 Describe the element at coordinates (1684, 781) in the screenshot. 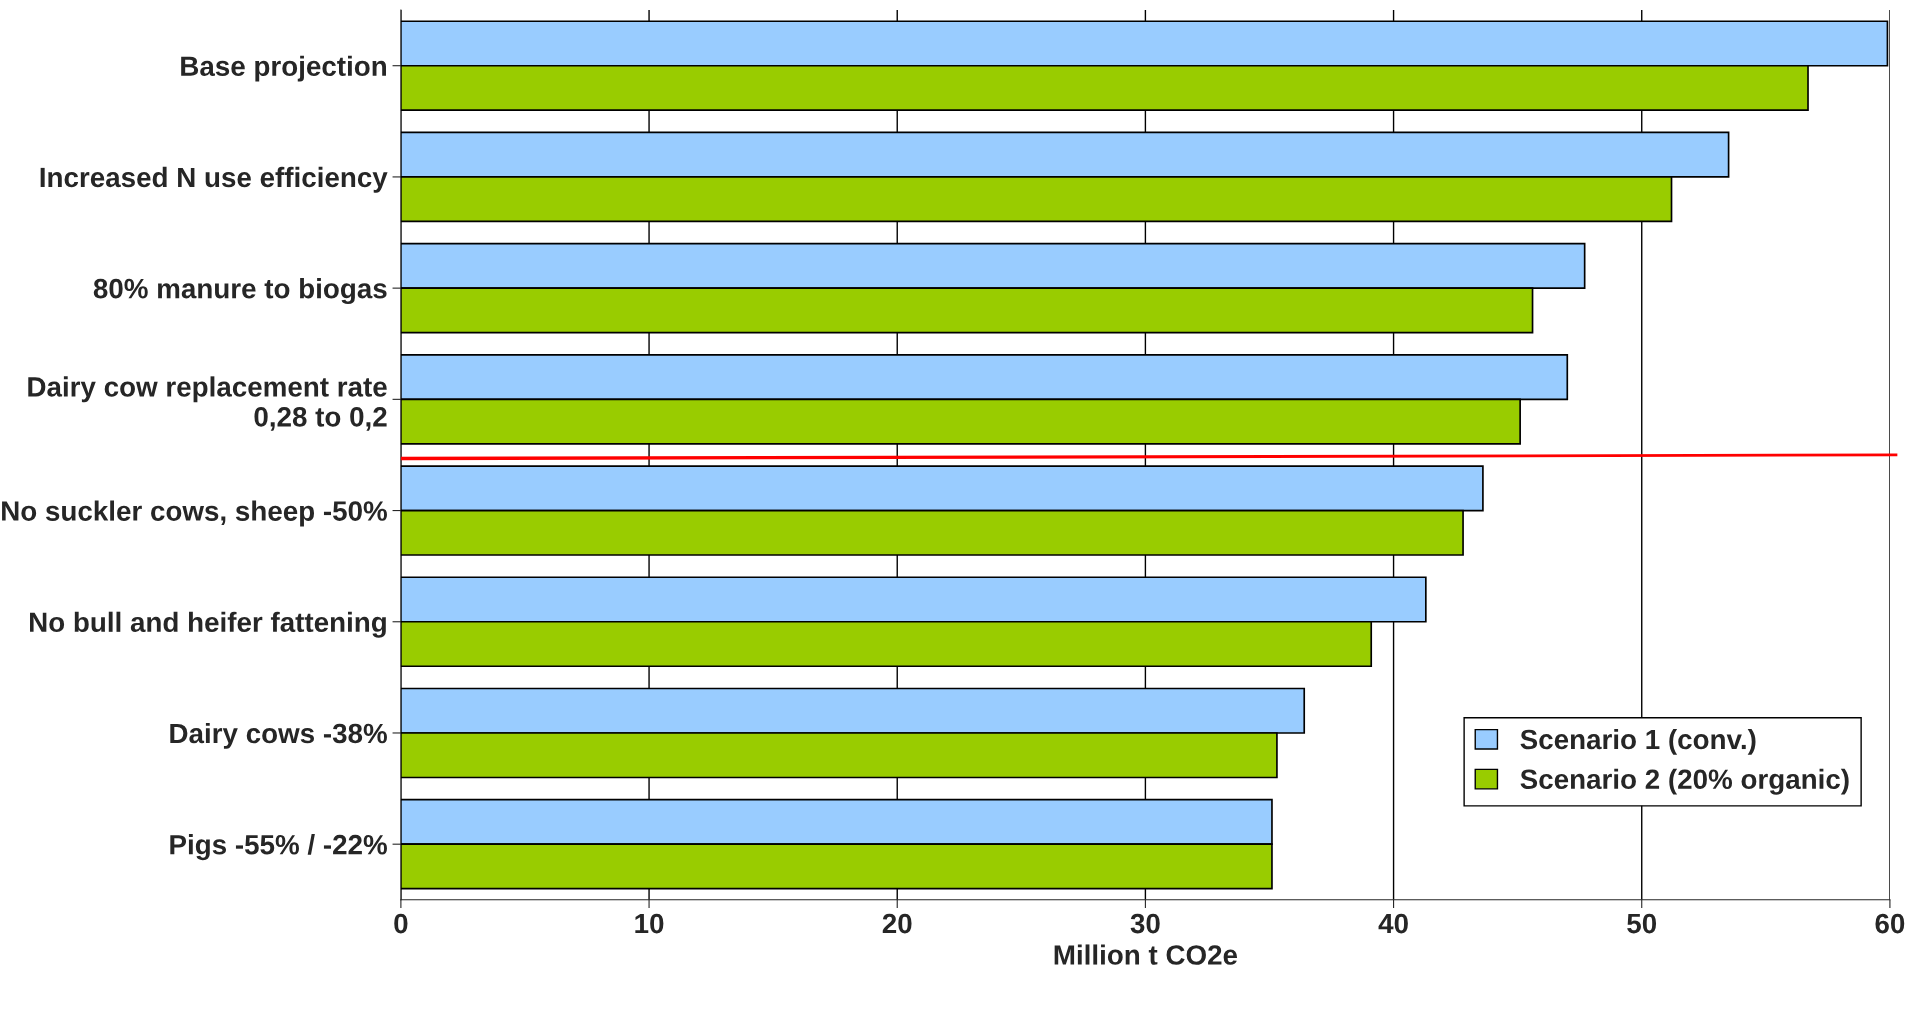

I see `legend-label: Scenario 2 (20% organic)` at that location.